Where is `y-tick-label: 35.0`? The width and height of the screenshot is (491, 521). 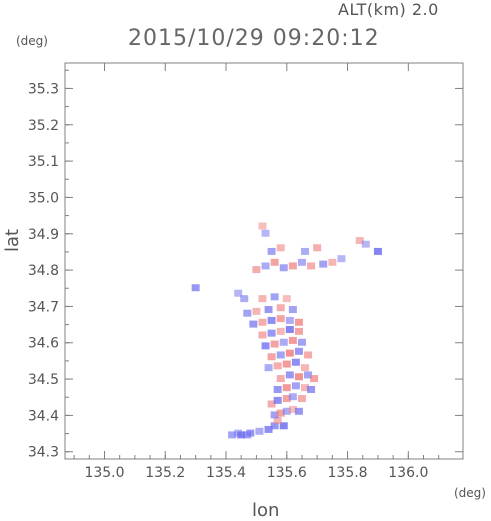
y-tick-label: 35.0 is located at coordinates (43, 198).